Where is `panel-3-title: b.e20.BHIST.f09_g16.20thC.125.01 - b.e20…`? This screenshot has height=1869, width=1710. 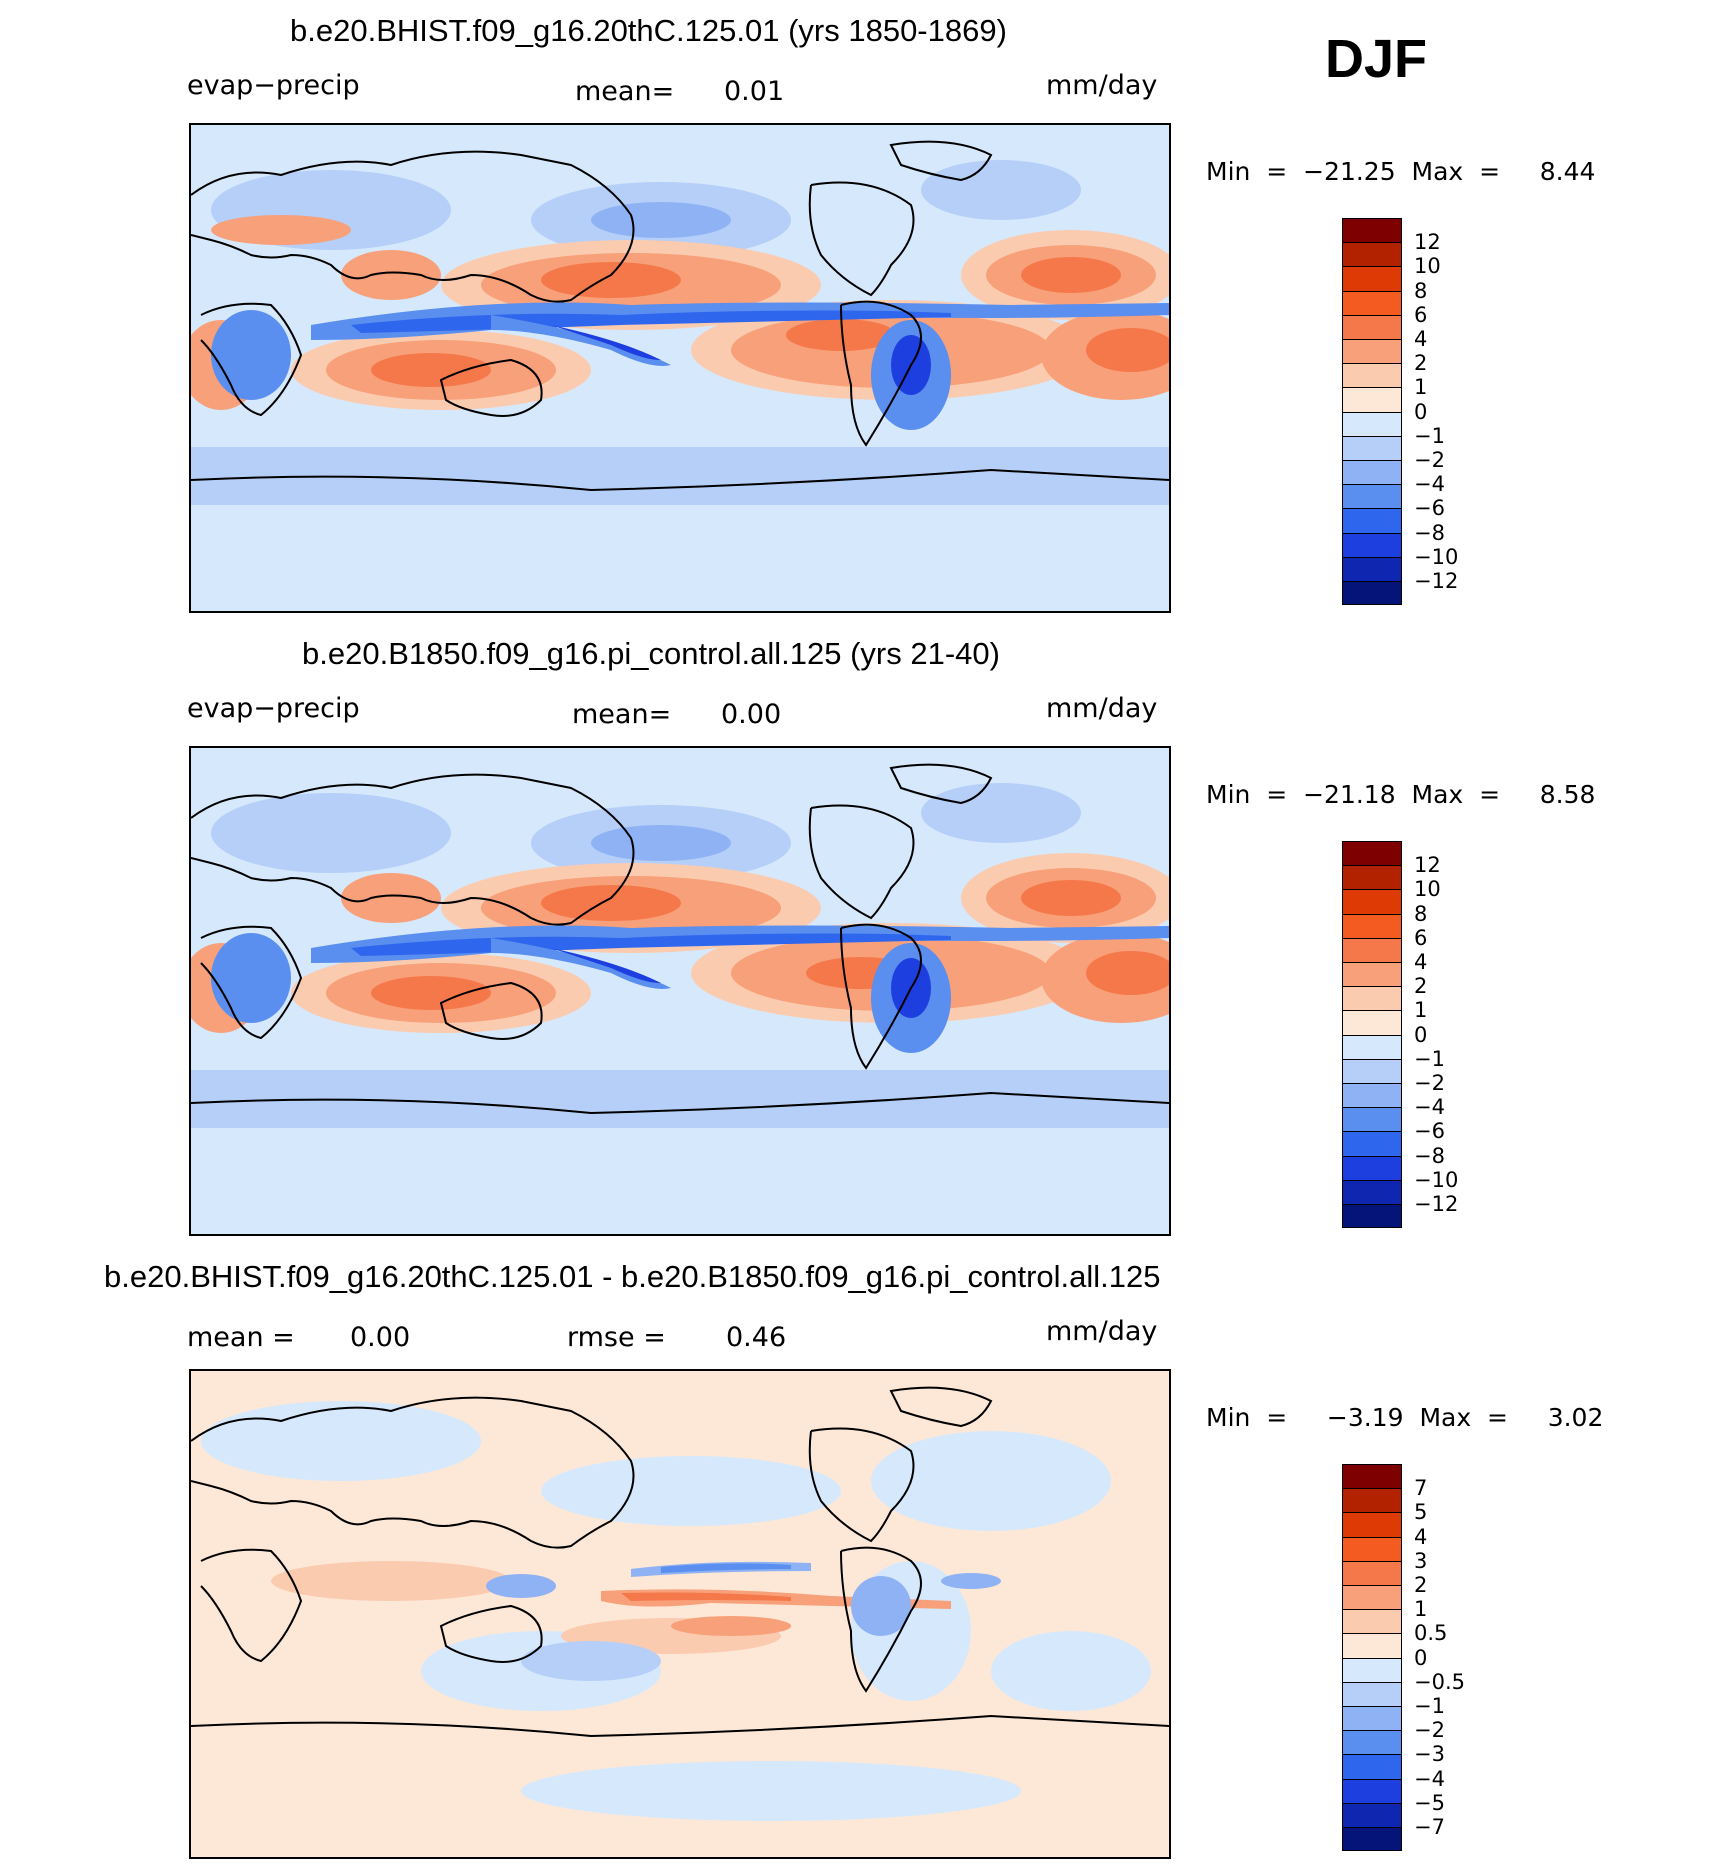
panel-3-title: b.e20.BHIST.f09_g16.20thC.125.01 - b.e20… is located at coordinates (632, 1276).